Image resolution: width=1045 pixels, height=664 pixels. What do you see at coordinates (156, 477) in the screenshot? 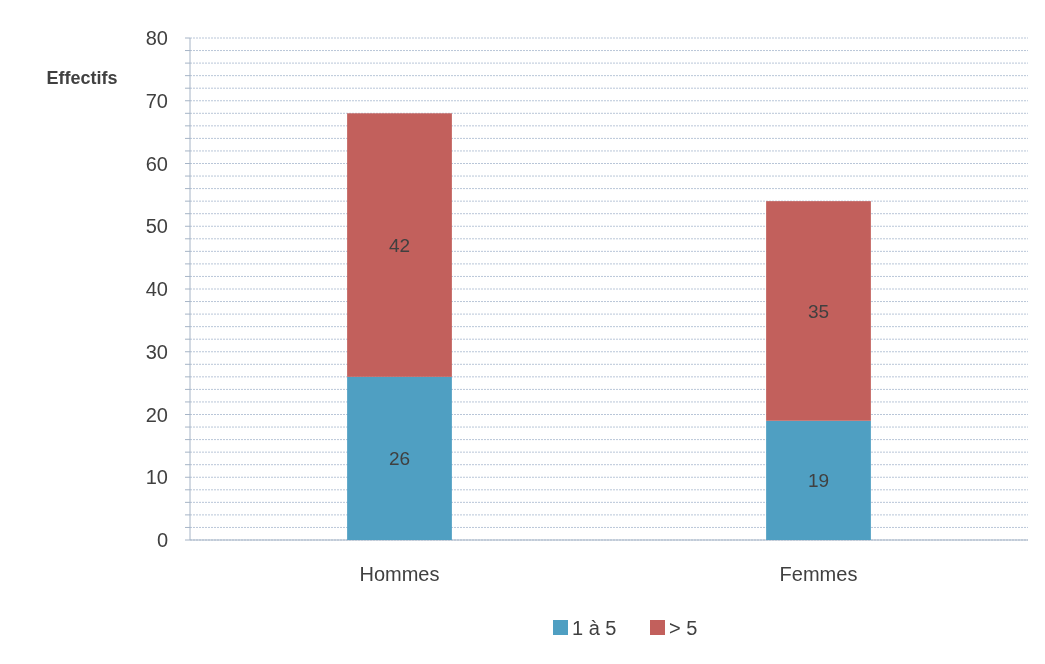
I see `y-tick-label: 10` at bounding box center [156, 477].